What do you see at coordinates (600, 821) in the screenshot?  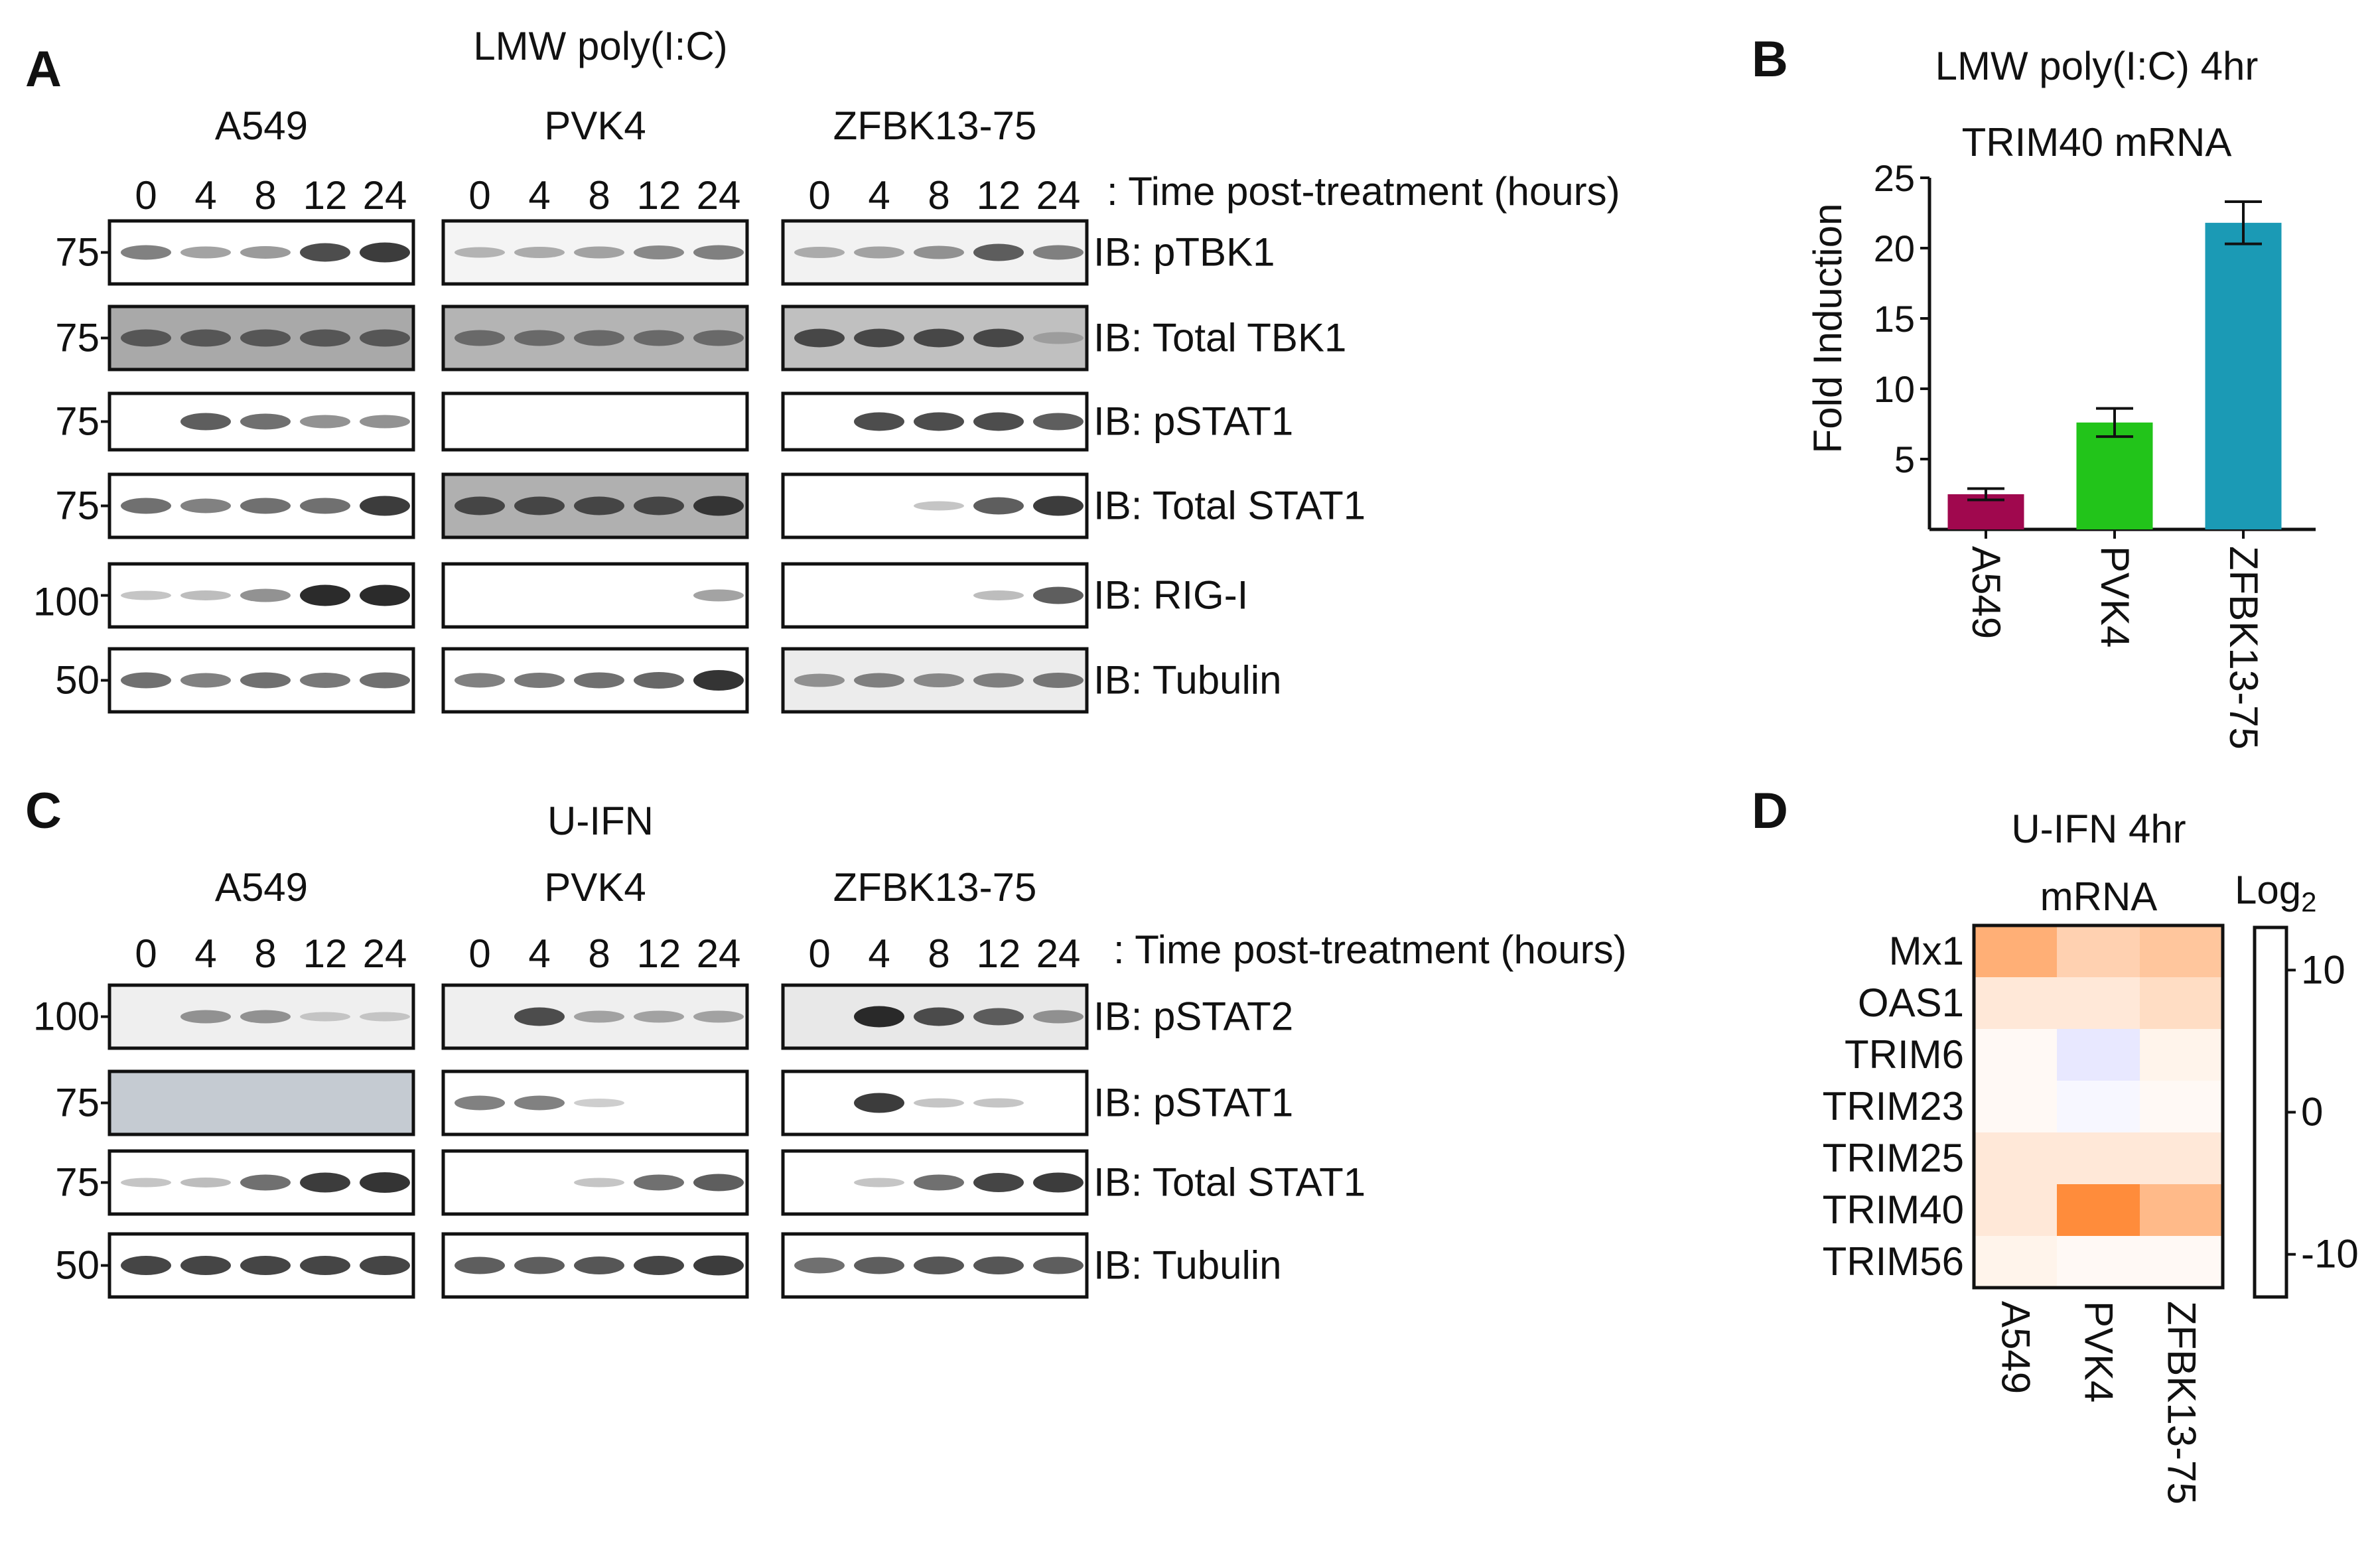 I see `panel-c-title: U-IFN` at bounding box center [600, 821].